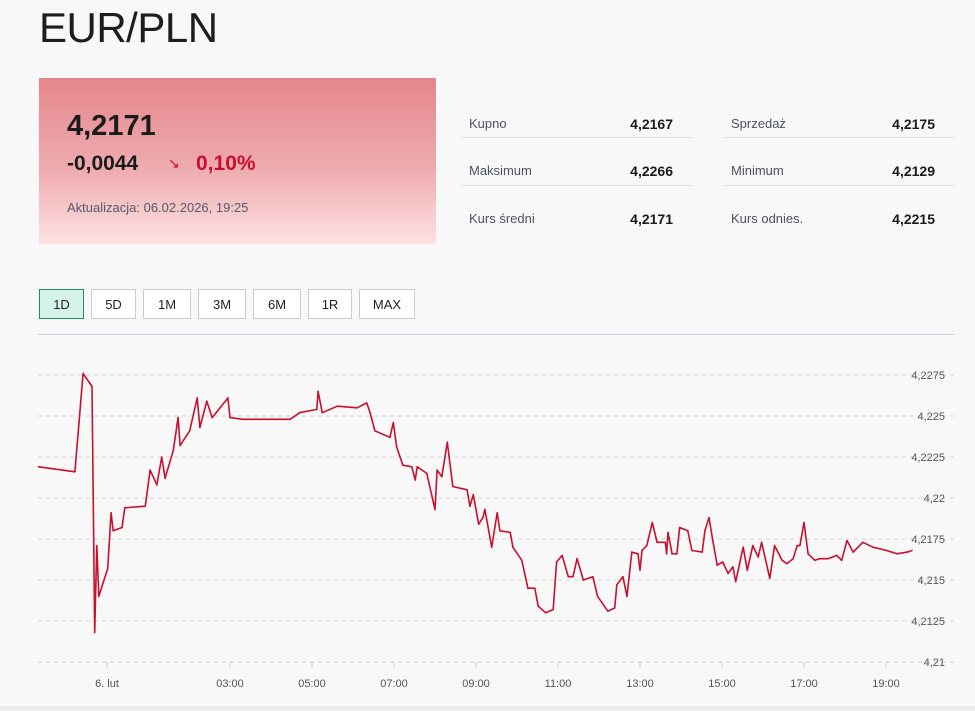  I want to click on rate-change-percent: 0,10%, so click(226, 163).